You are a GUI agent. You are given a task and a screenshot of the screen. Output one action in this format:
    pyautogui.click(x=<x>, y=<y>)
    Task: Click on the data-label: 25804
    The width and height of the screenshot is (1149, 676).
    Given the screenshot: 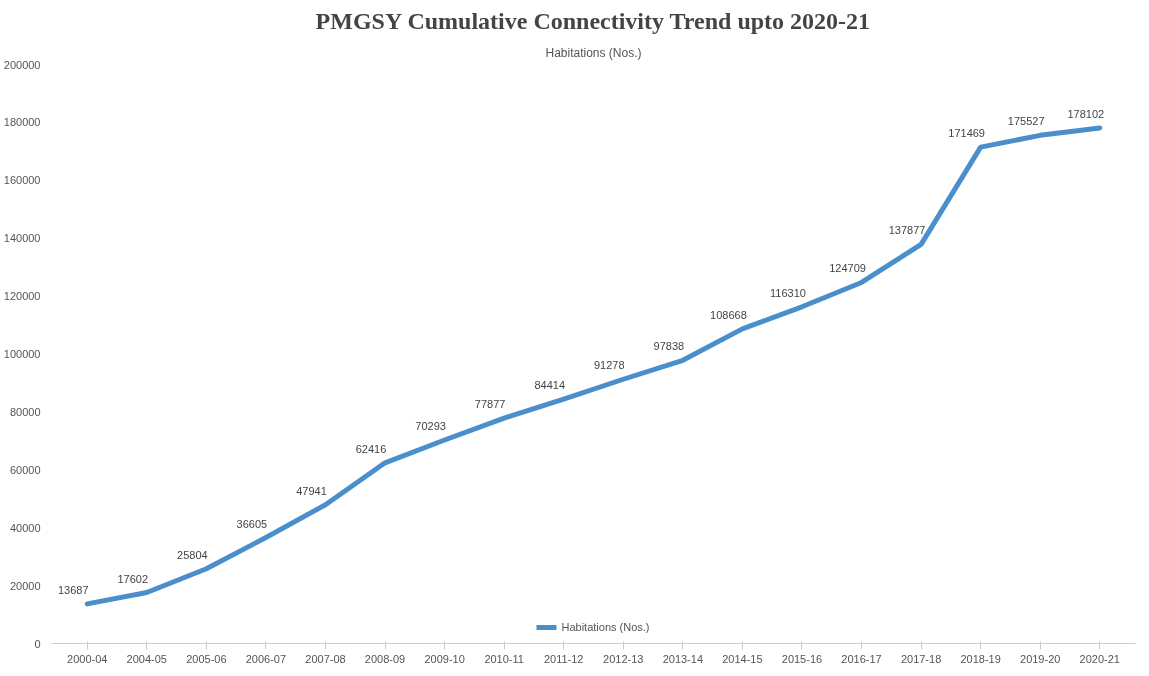 What is the action you would take?
    pyautogui.click(x=192, y=554)
    